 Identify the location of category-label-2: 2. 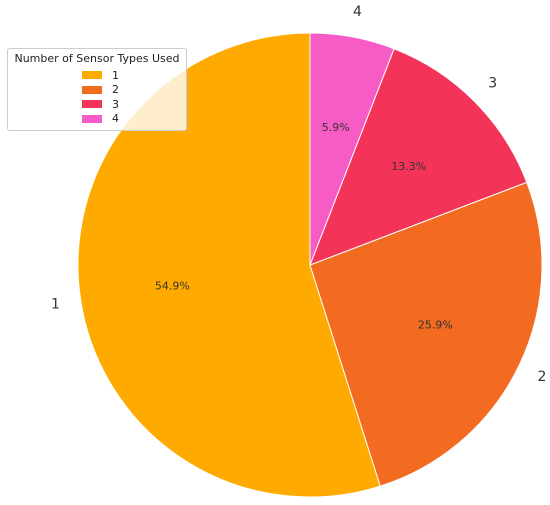
(542, 377).